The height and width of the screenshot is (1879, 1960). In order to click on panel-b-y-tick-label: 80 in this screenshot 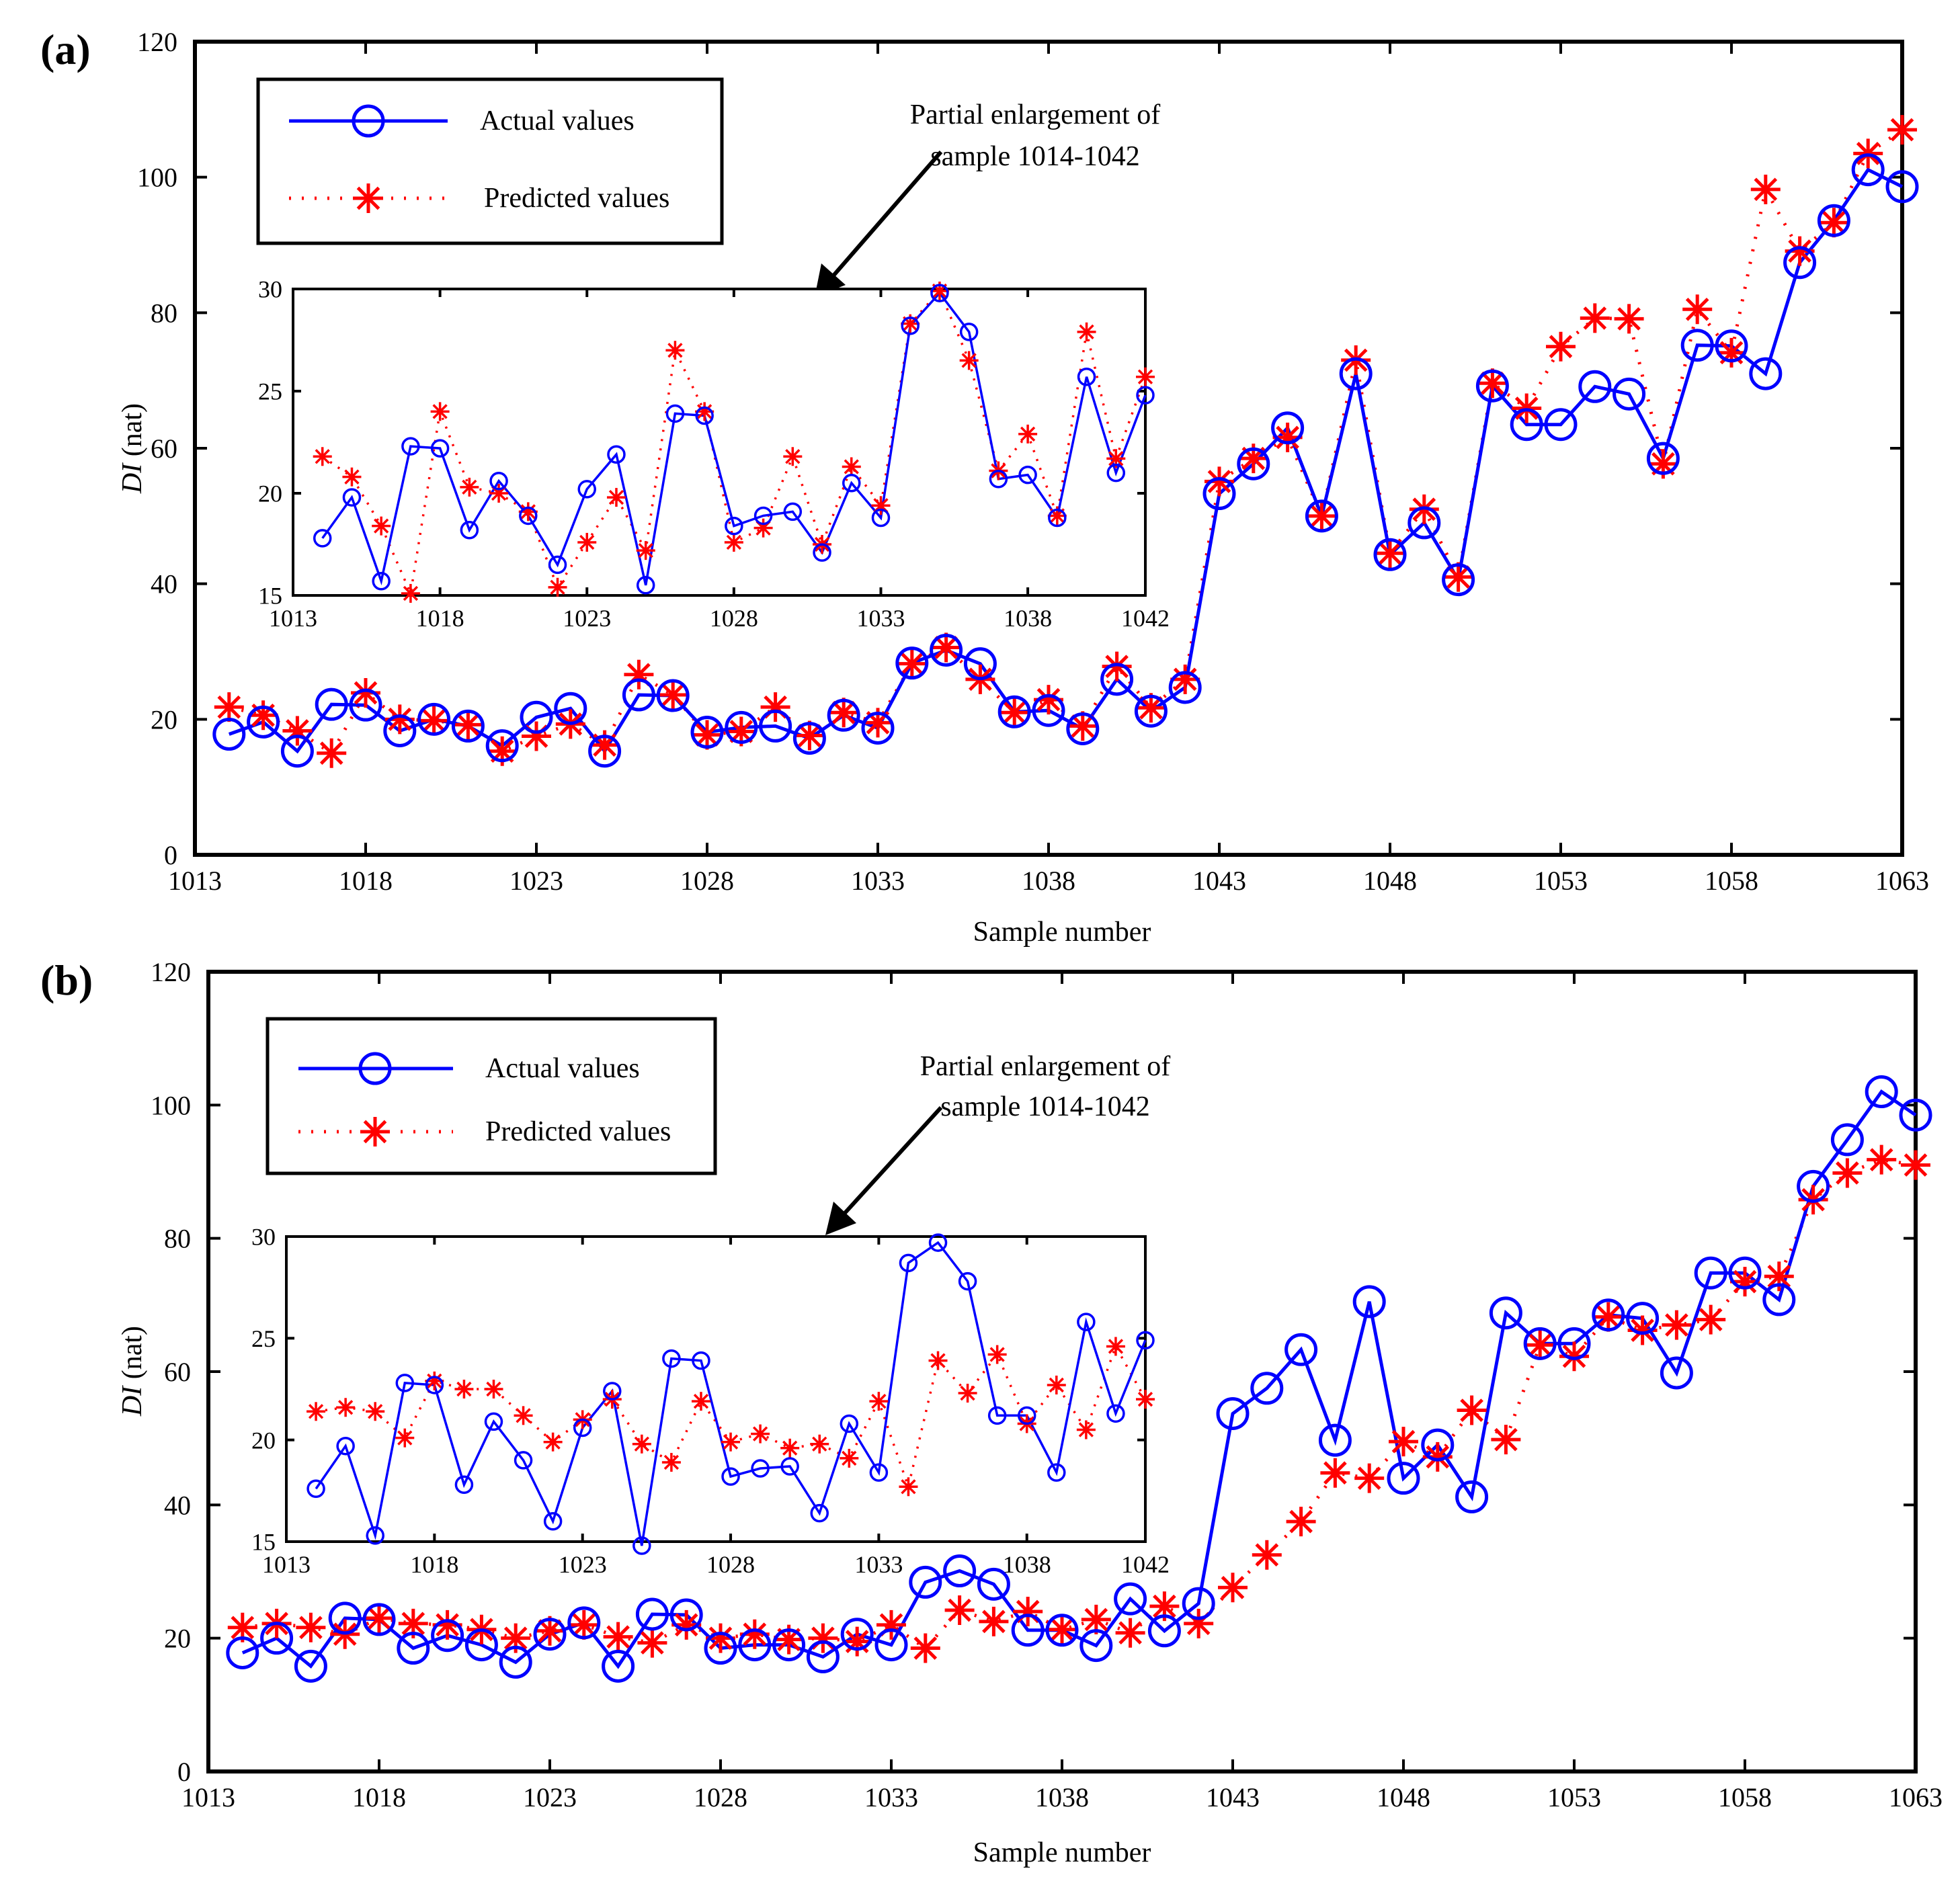, I will do `click(178, 1239)`.